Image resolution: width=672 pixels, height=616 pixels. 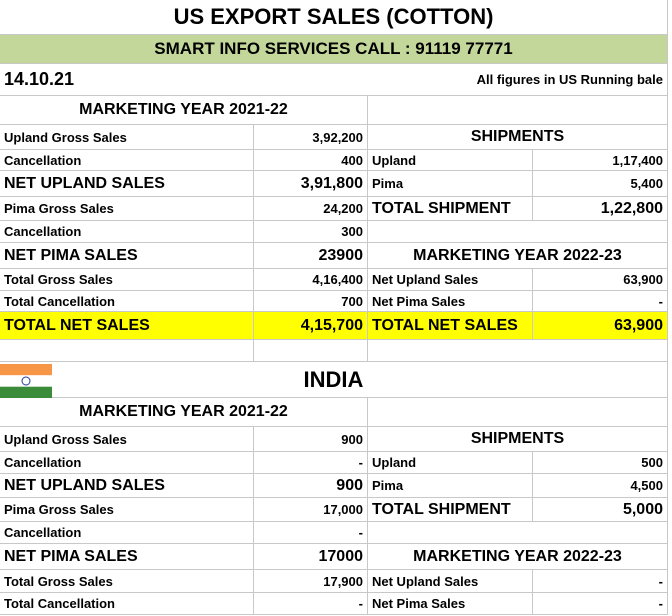 I want to click on india-flag, so click(x=26, y=381).